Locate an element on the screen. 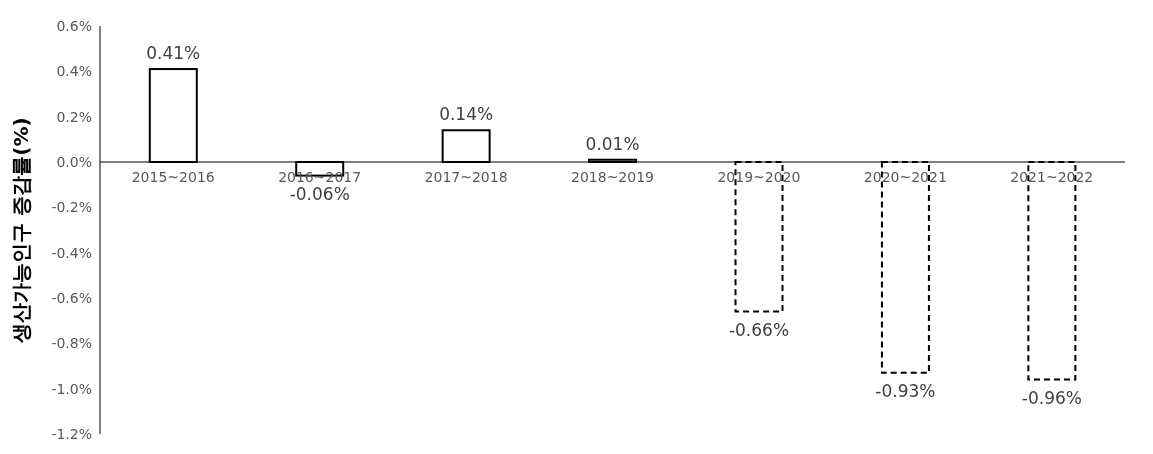  y-tick-label: -0.6% is located at coordinates (71, 297).